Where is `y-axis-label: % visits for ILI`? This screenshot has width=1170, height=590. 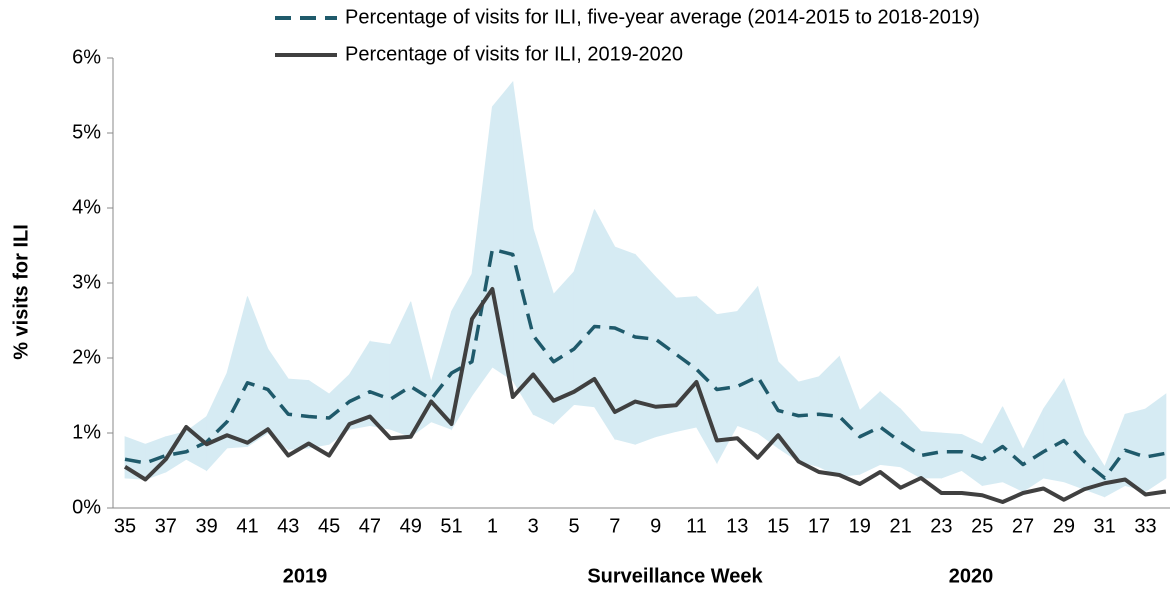
y-axis-label: % visits for ILI is located at coordinates (21, 292).